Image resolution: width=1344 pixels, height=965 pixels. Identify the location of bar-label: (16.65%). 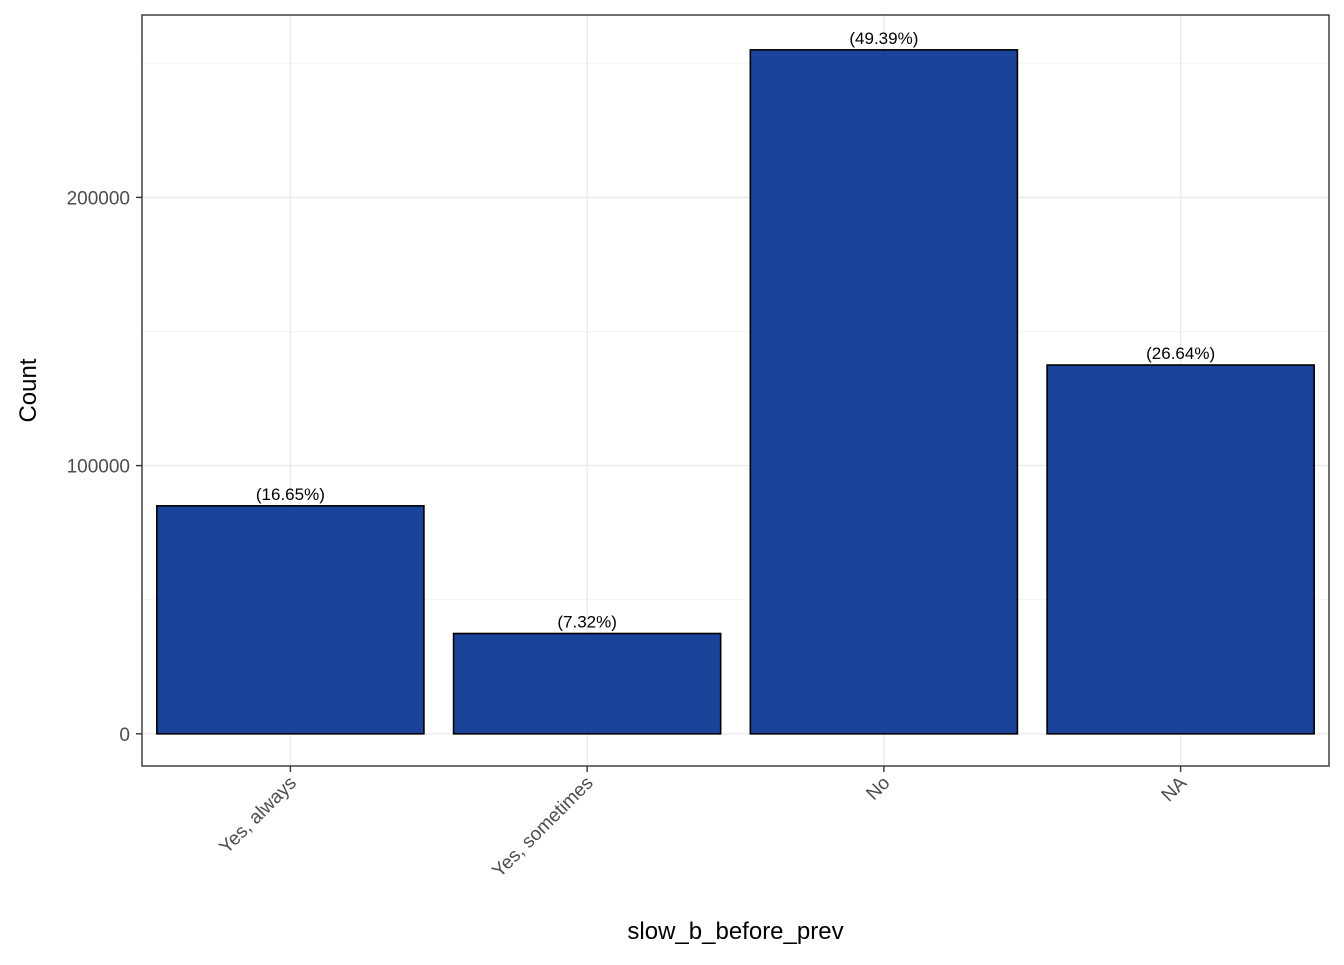
(290, 494).